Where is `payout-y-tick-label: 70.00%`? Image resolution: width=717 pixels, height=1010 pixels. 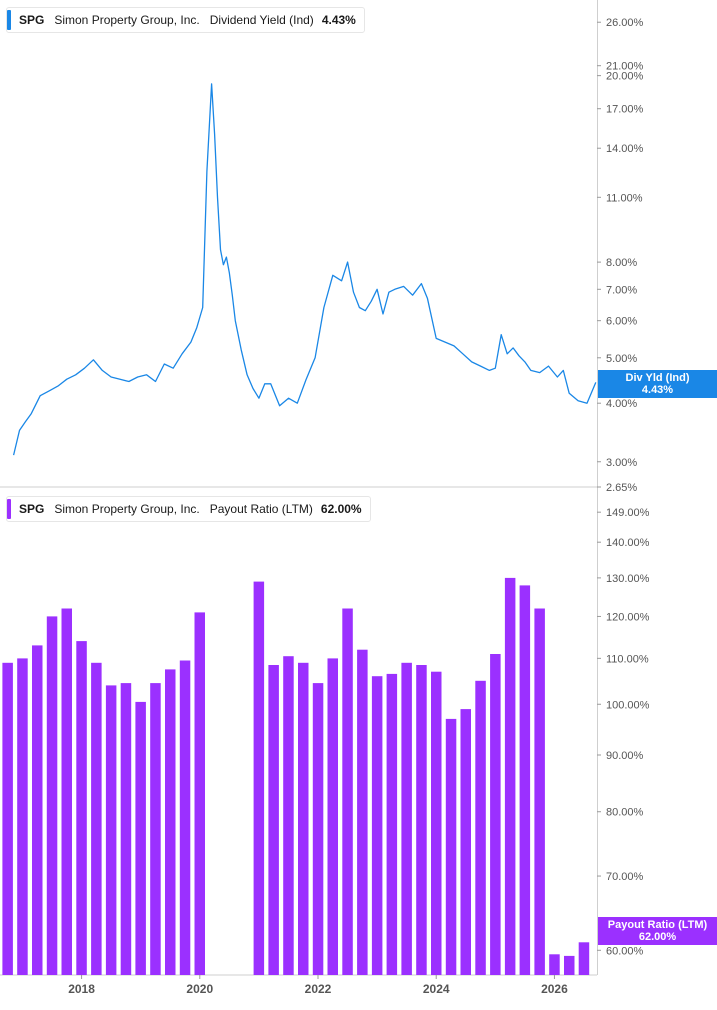 payout-y-tick-label: 70.00% is located at coordinates (625, 877).